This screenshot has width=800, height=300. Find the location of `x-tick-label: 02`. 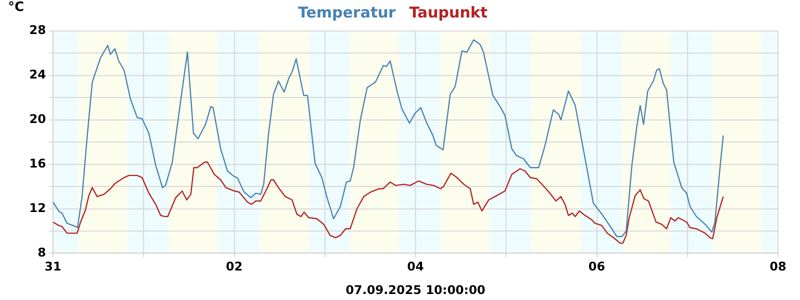

x-tick-label: 02 is located at coordinates (234, 267).